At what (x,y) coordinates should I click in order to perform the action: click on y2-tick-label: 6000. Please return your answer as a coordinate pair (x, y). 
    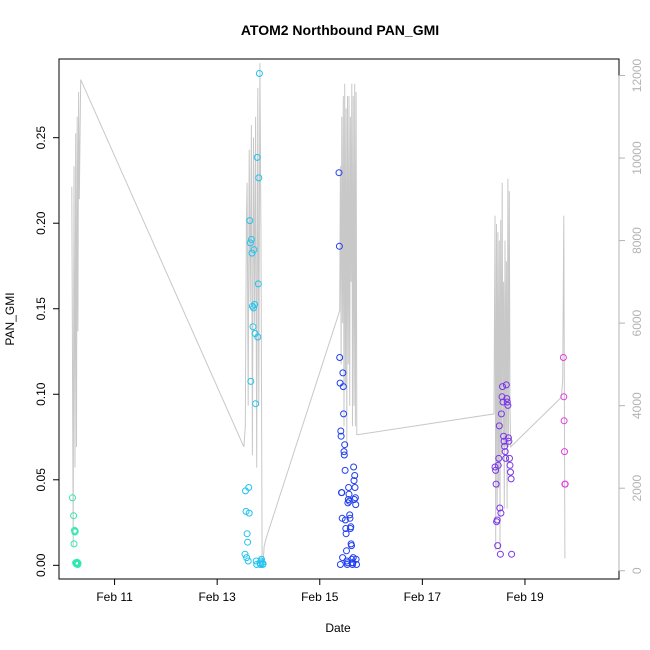
    Looking at the image, I should click on (637, 322).